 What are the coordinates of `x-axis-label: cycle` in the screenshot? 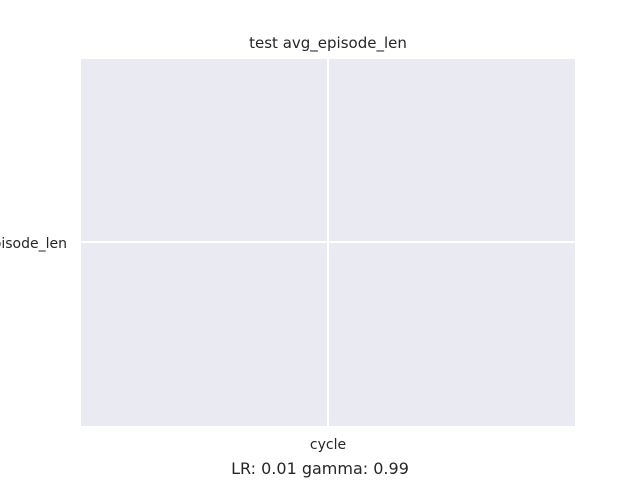 It's located at (328, 445).